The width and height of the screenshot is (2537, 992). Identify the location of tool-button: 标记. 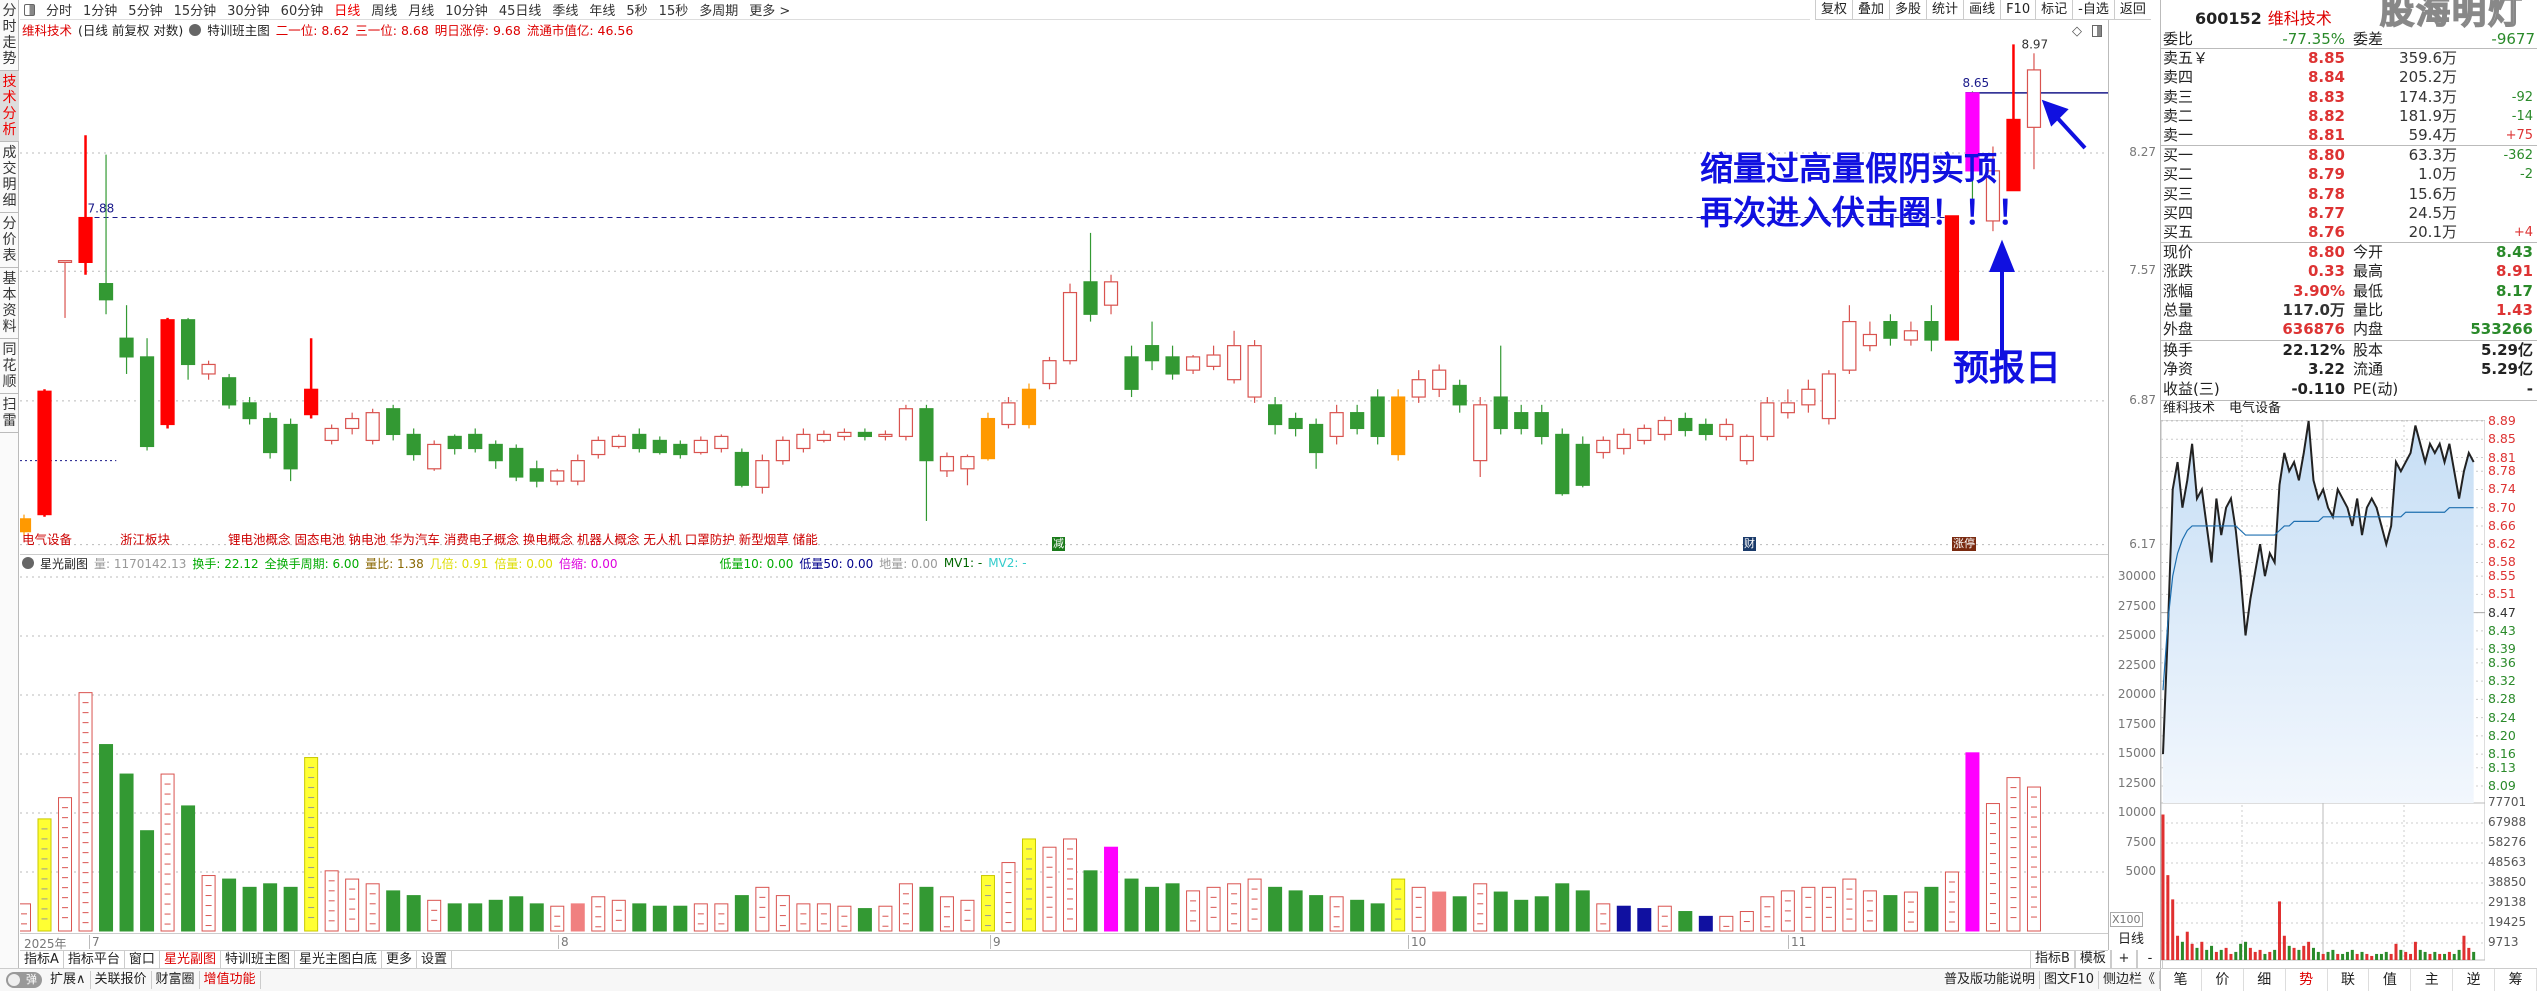
(2053, 9).